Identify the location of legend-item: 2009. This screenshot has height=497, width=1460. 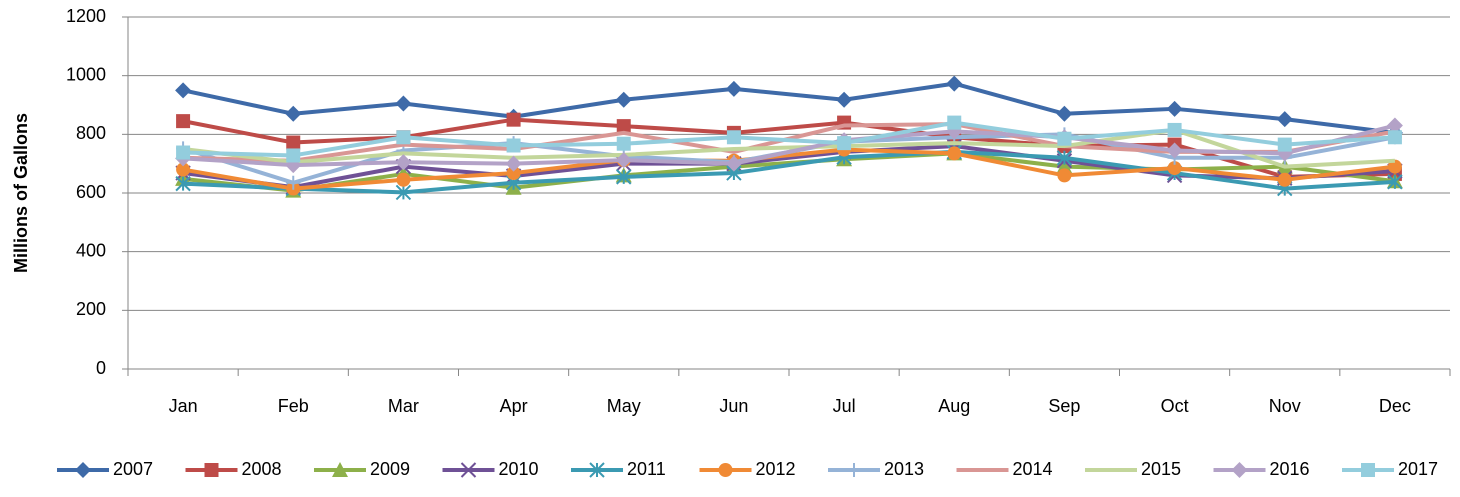
(362, 469).